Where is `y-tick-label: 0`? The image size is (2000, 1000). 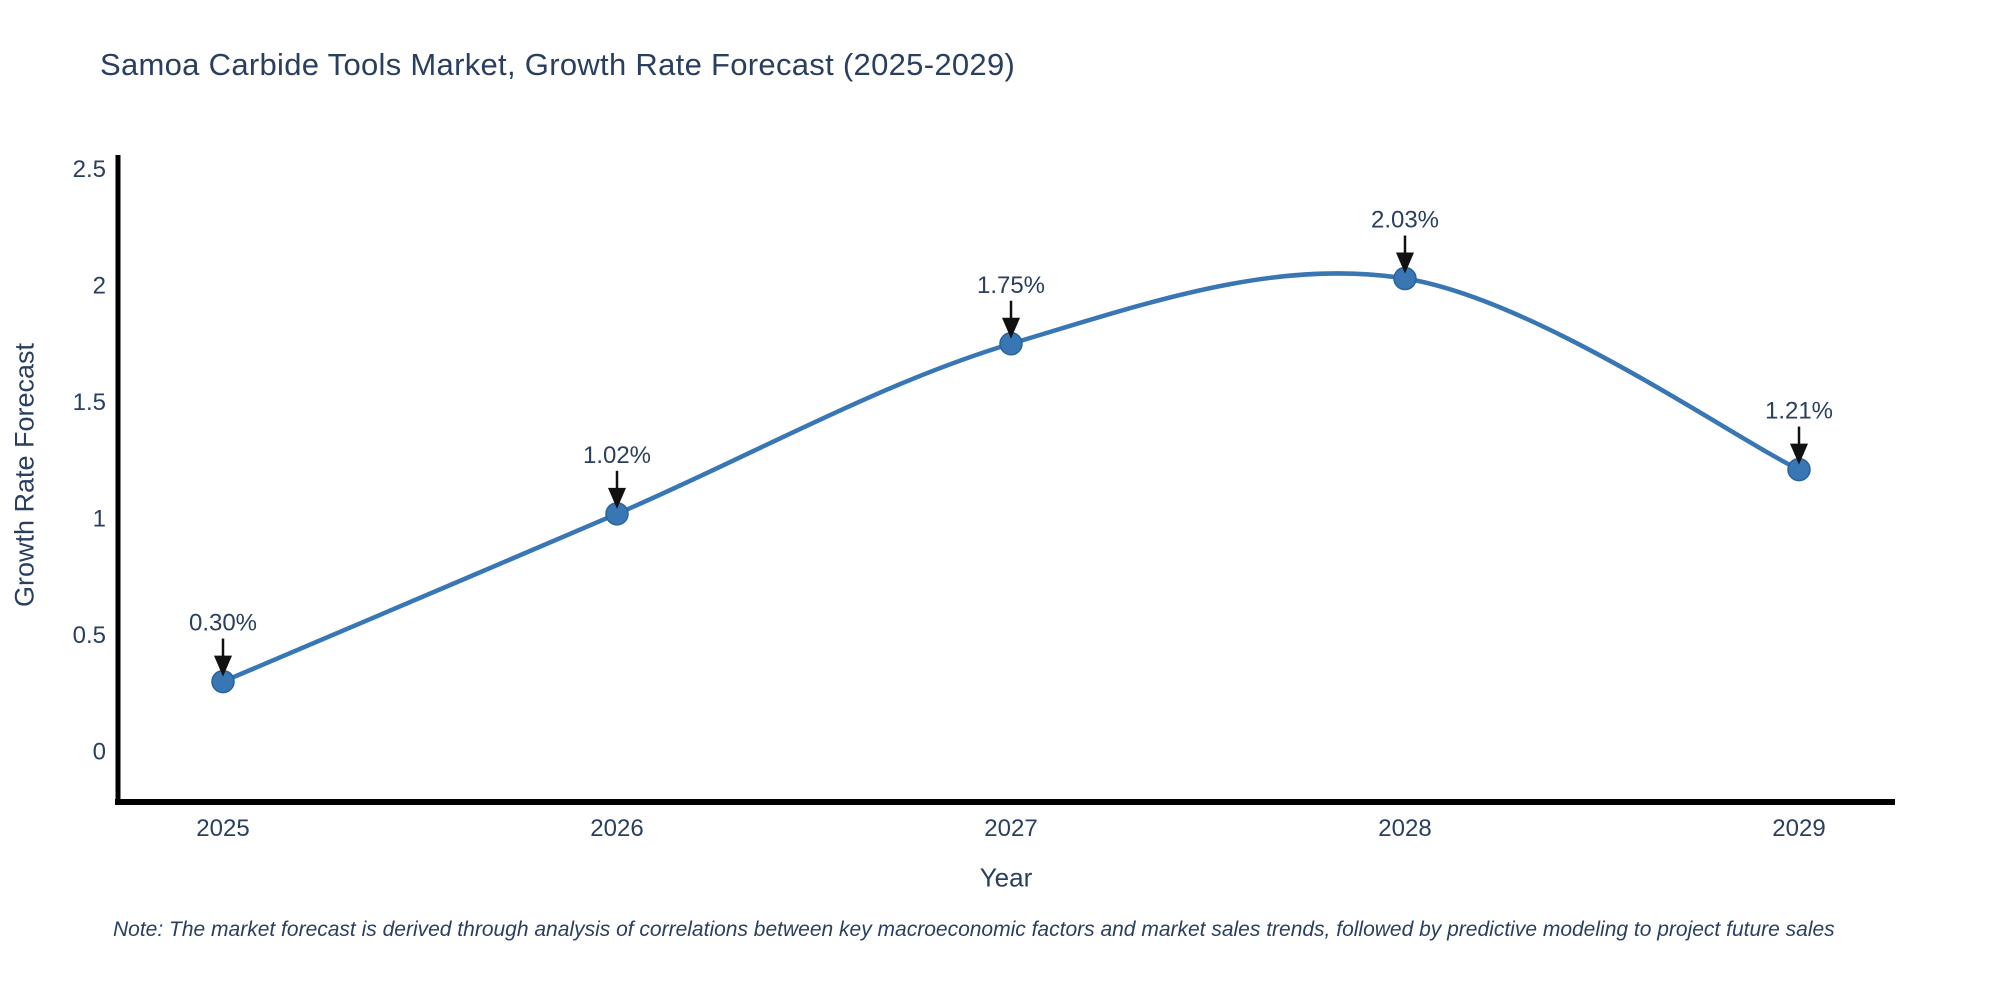 y-tick-label: 0 is located at coordinates (99, 752).